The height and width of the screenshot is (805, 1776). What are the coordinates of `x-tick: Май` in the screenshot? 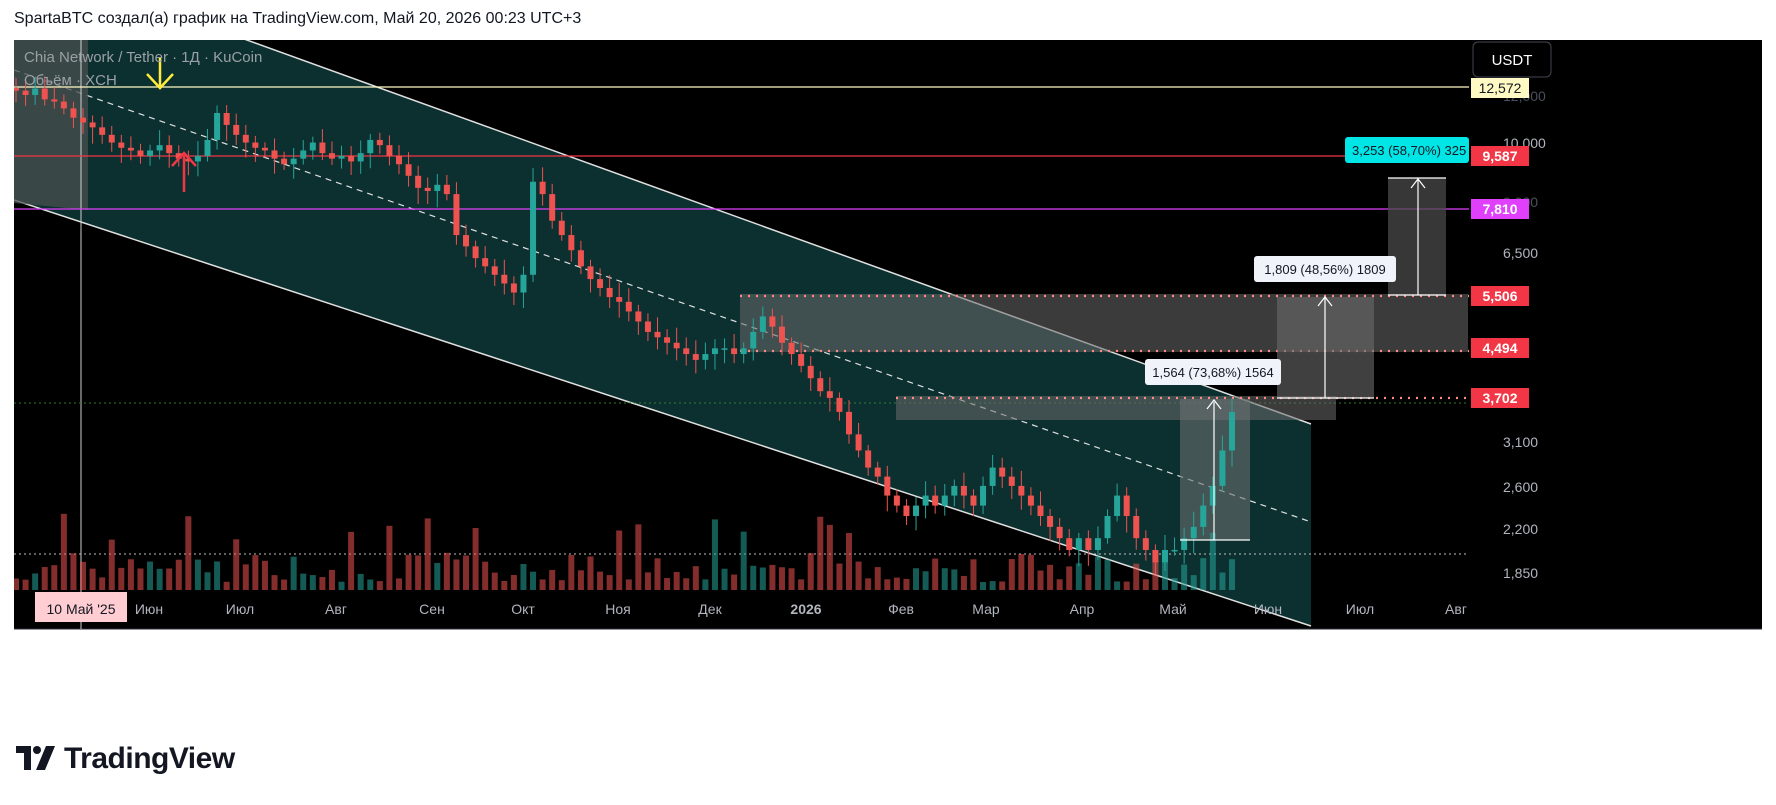 It's located at (1172, 609).